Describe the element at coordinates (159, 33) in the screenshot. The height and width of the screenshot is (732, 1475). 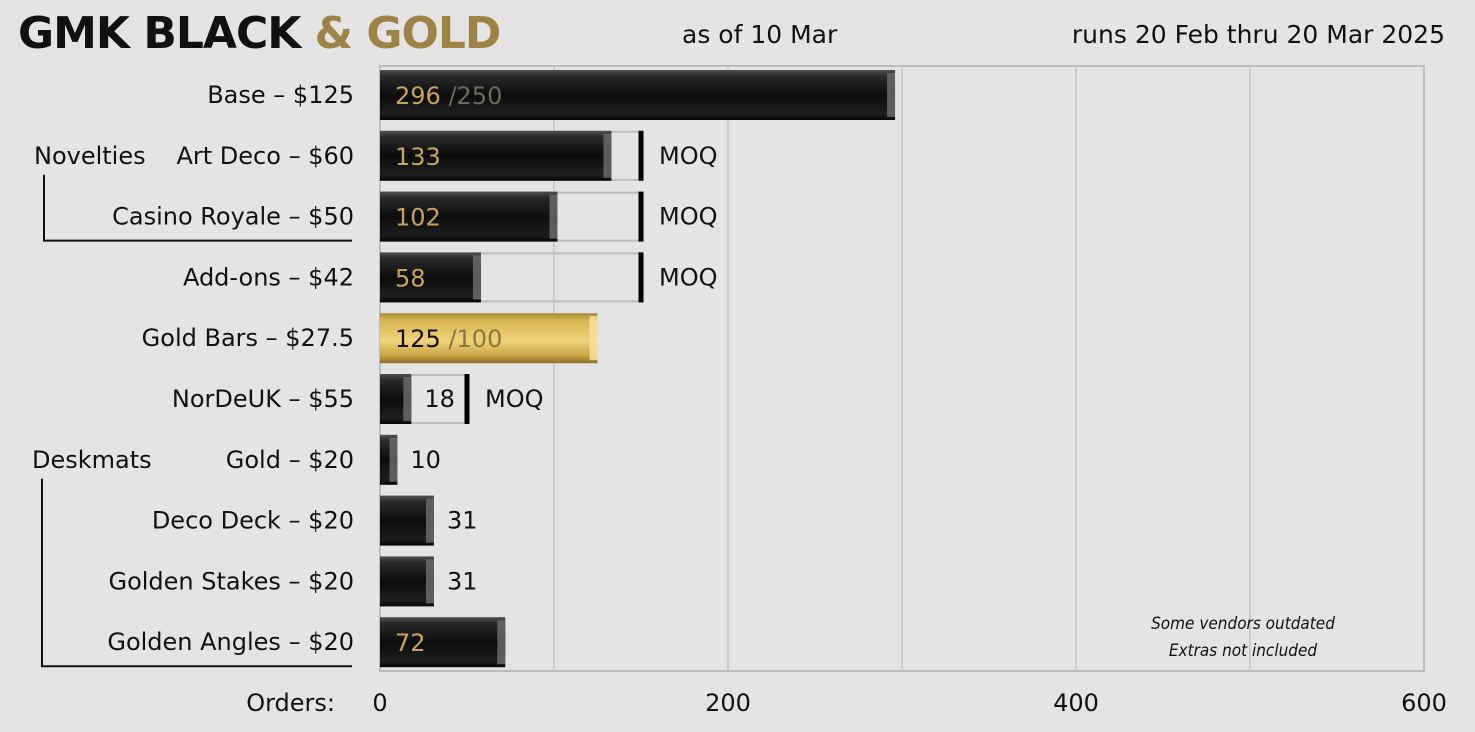
I see `title-black: GMK BLACK` at that location.